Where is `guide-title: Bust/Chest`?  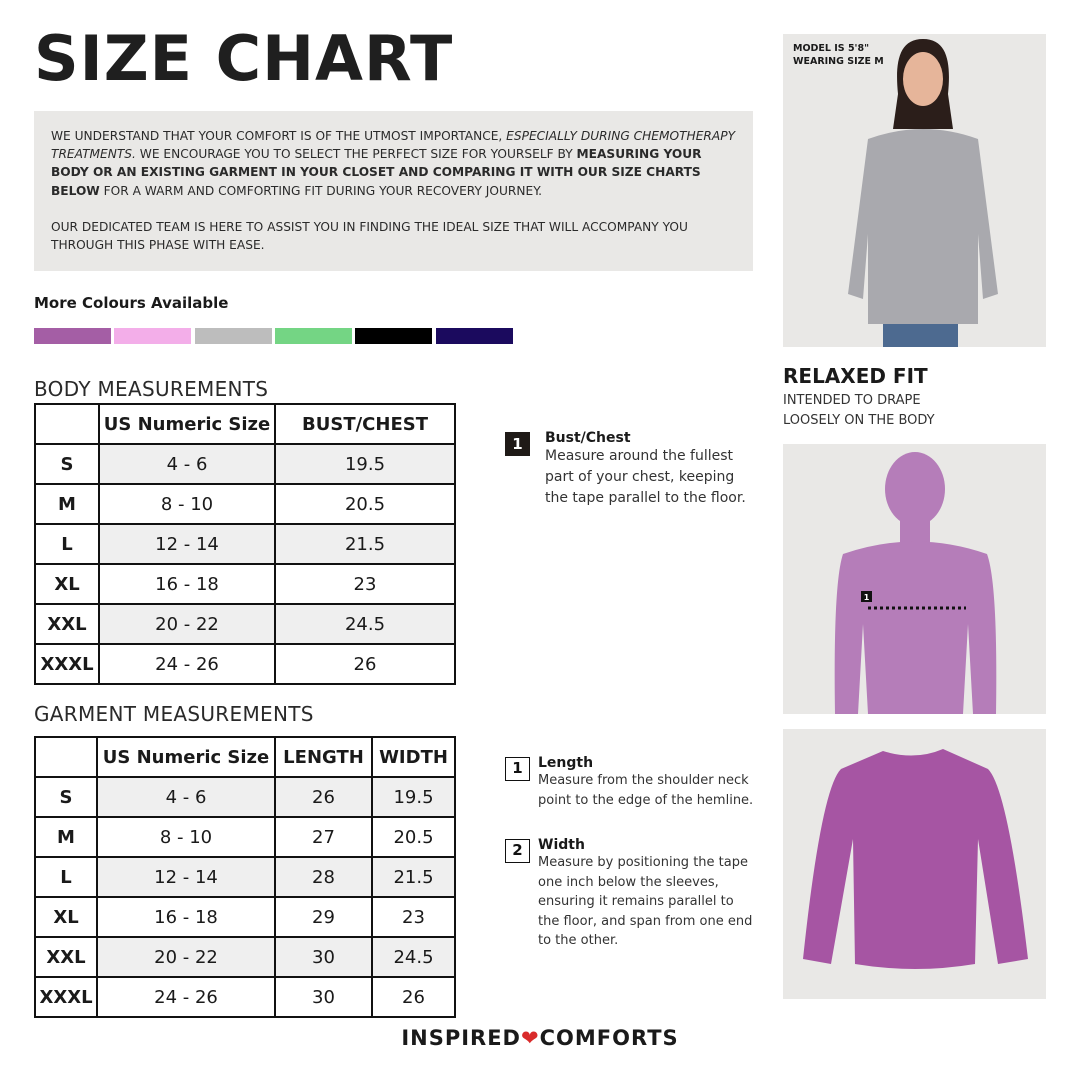
guide-title: Bust/Chest is located at coordinates (588, 438).